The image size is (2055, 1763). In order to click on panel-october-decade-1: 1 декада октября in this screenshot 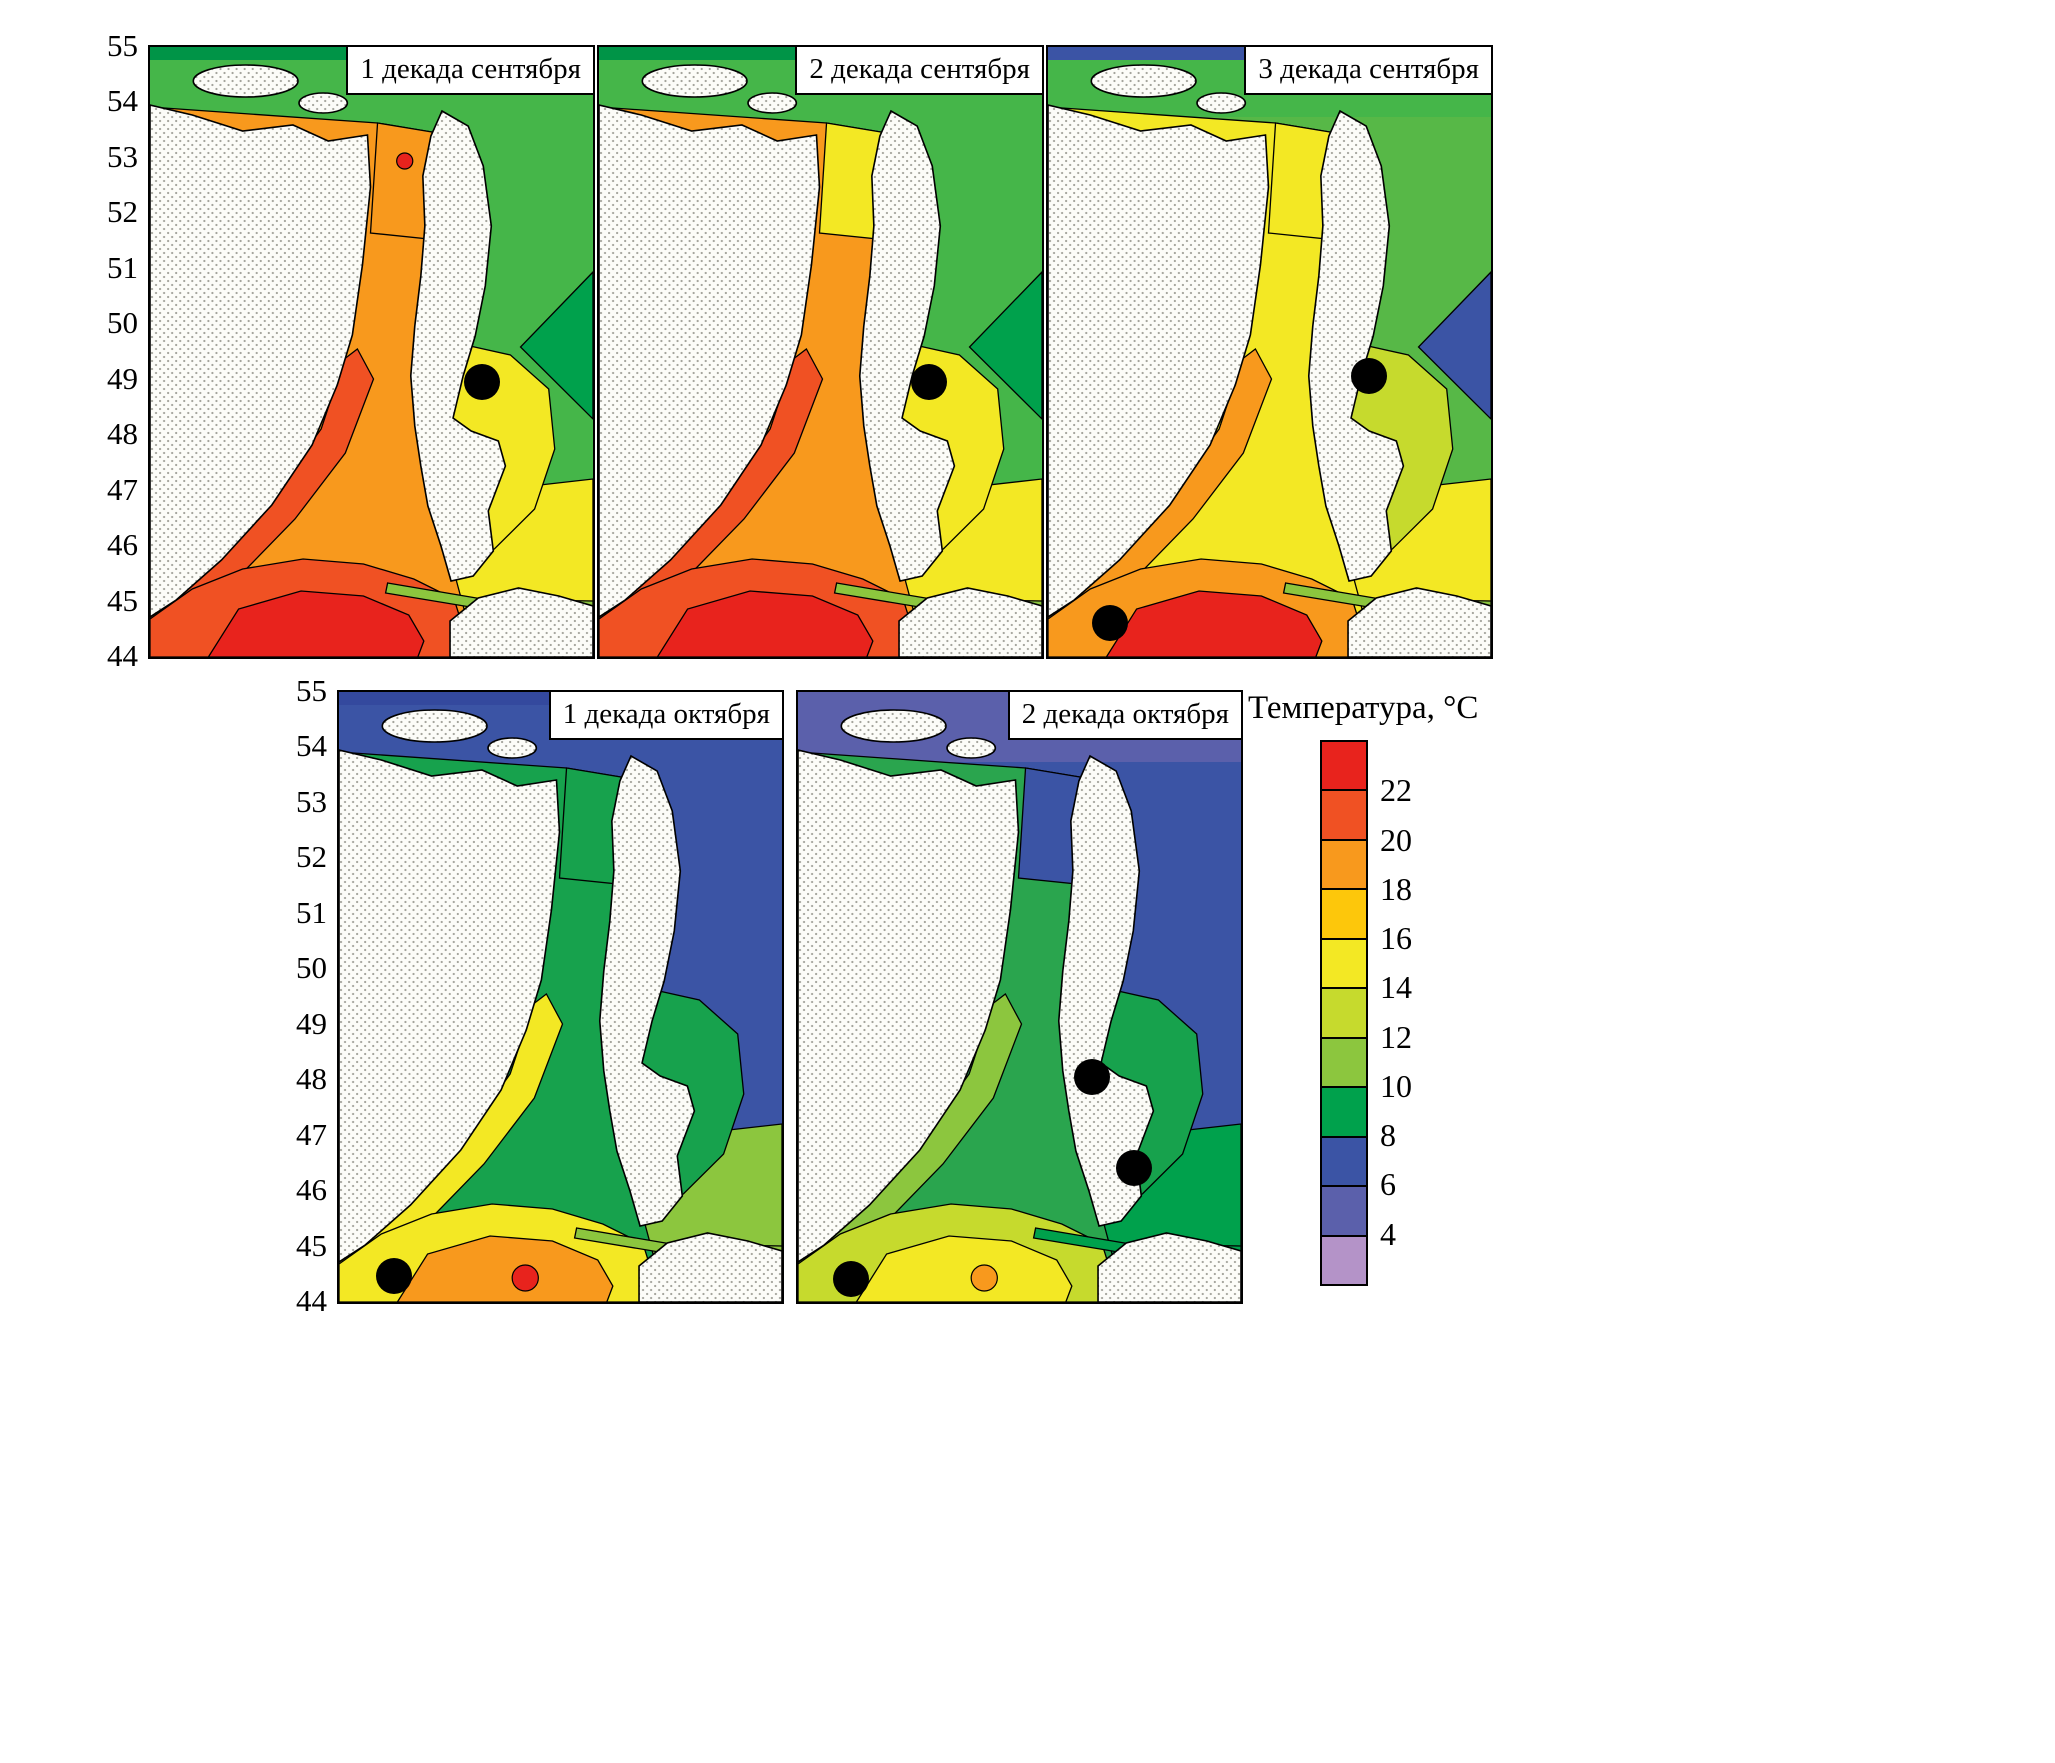, I will do `click(560, 997)`.